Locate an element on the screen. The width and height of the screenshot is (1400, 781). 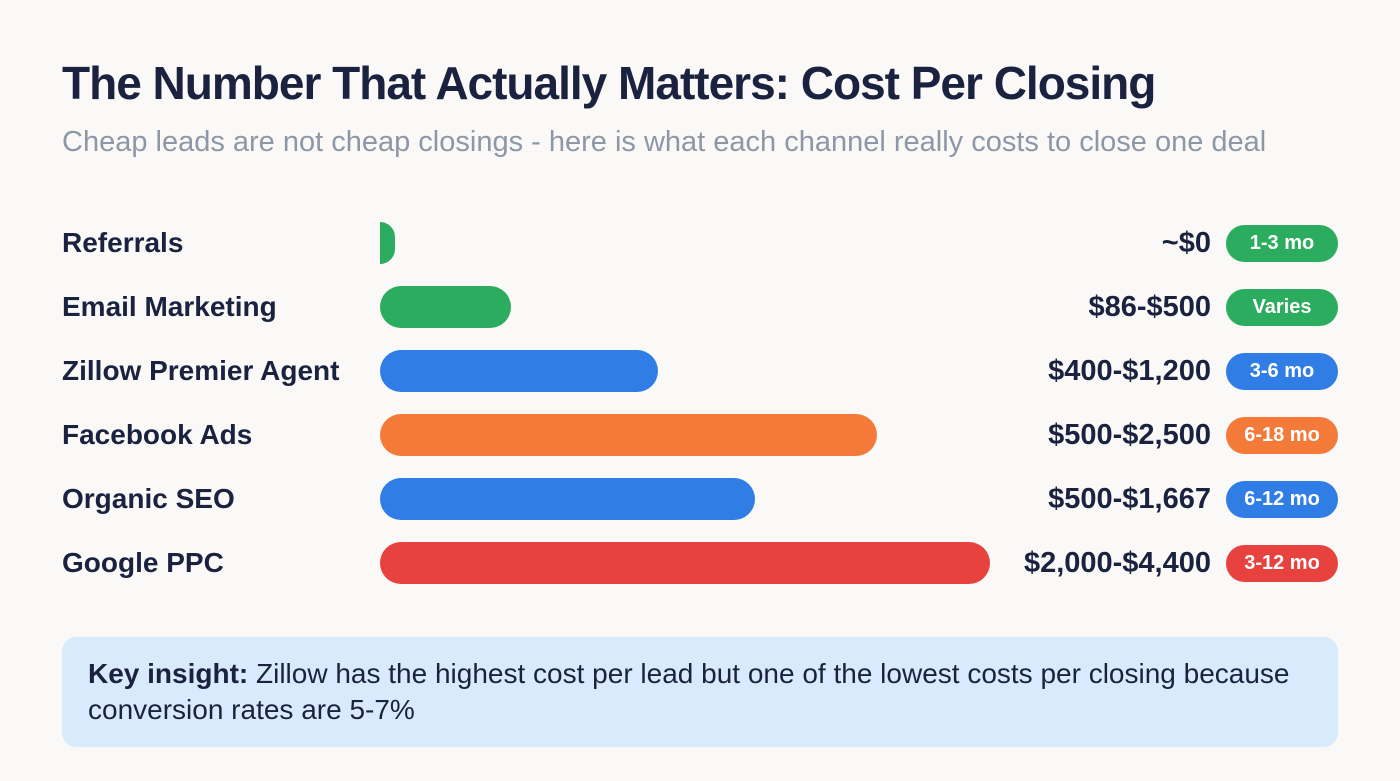
timeline-badge: 3-6 mo is located at coordinates (1282, 371).